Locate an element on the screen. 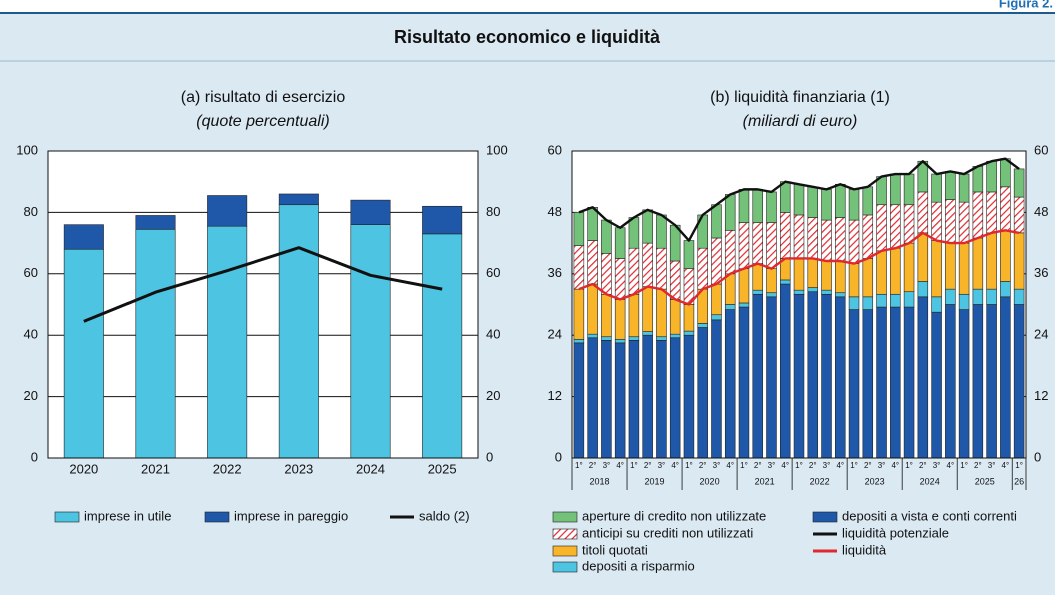 The width and height of the screenshot is (1055, 595). y2-tick-label: 20 is located at coordinates (493, 395).